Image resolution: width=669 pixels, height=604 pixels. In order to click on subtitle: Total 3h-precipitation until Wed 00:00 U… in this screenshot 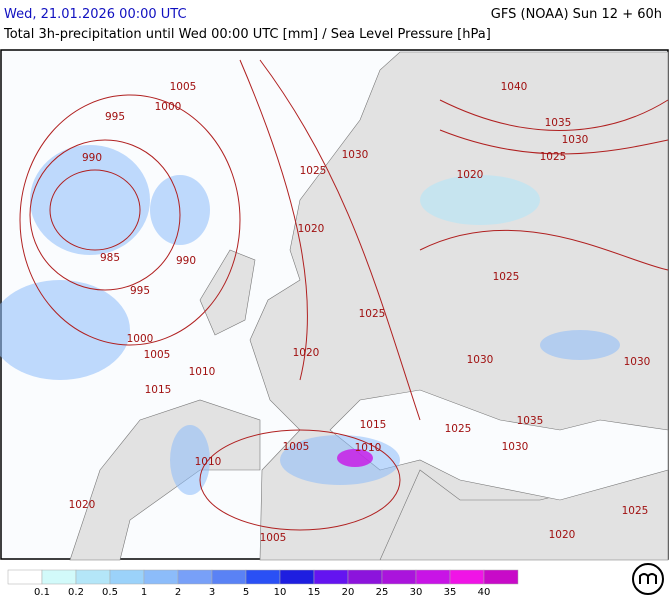, I will do `click(247, 34)`.